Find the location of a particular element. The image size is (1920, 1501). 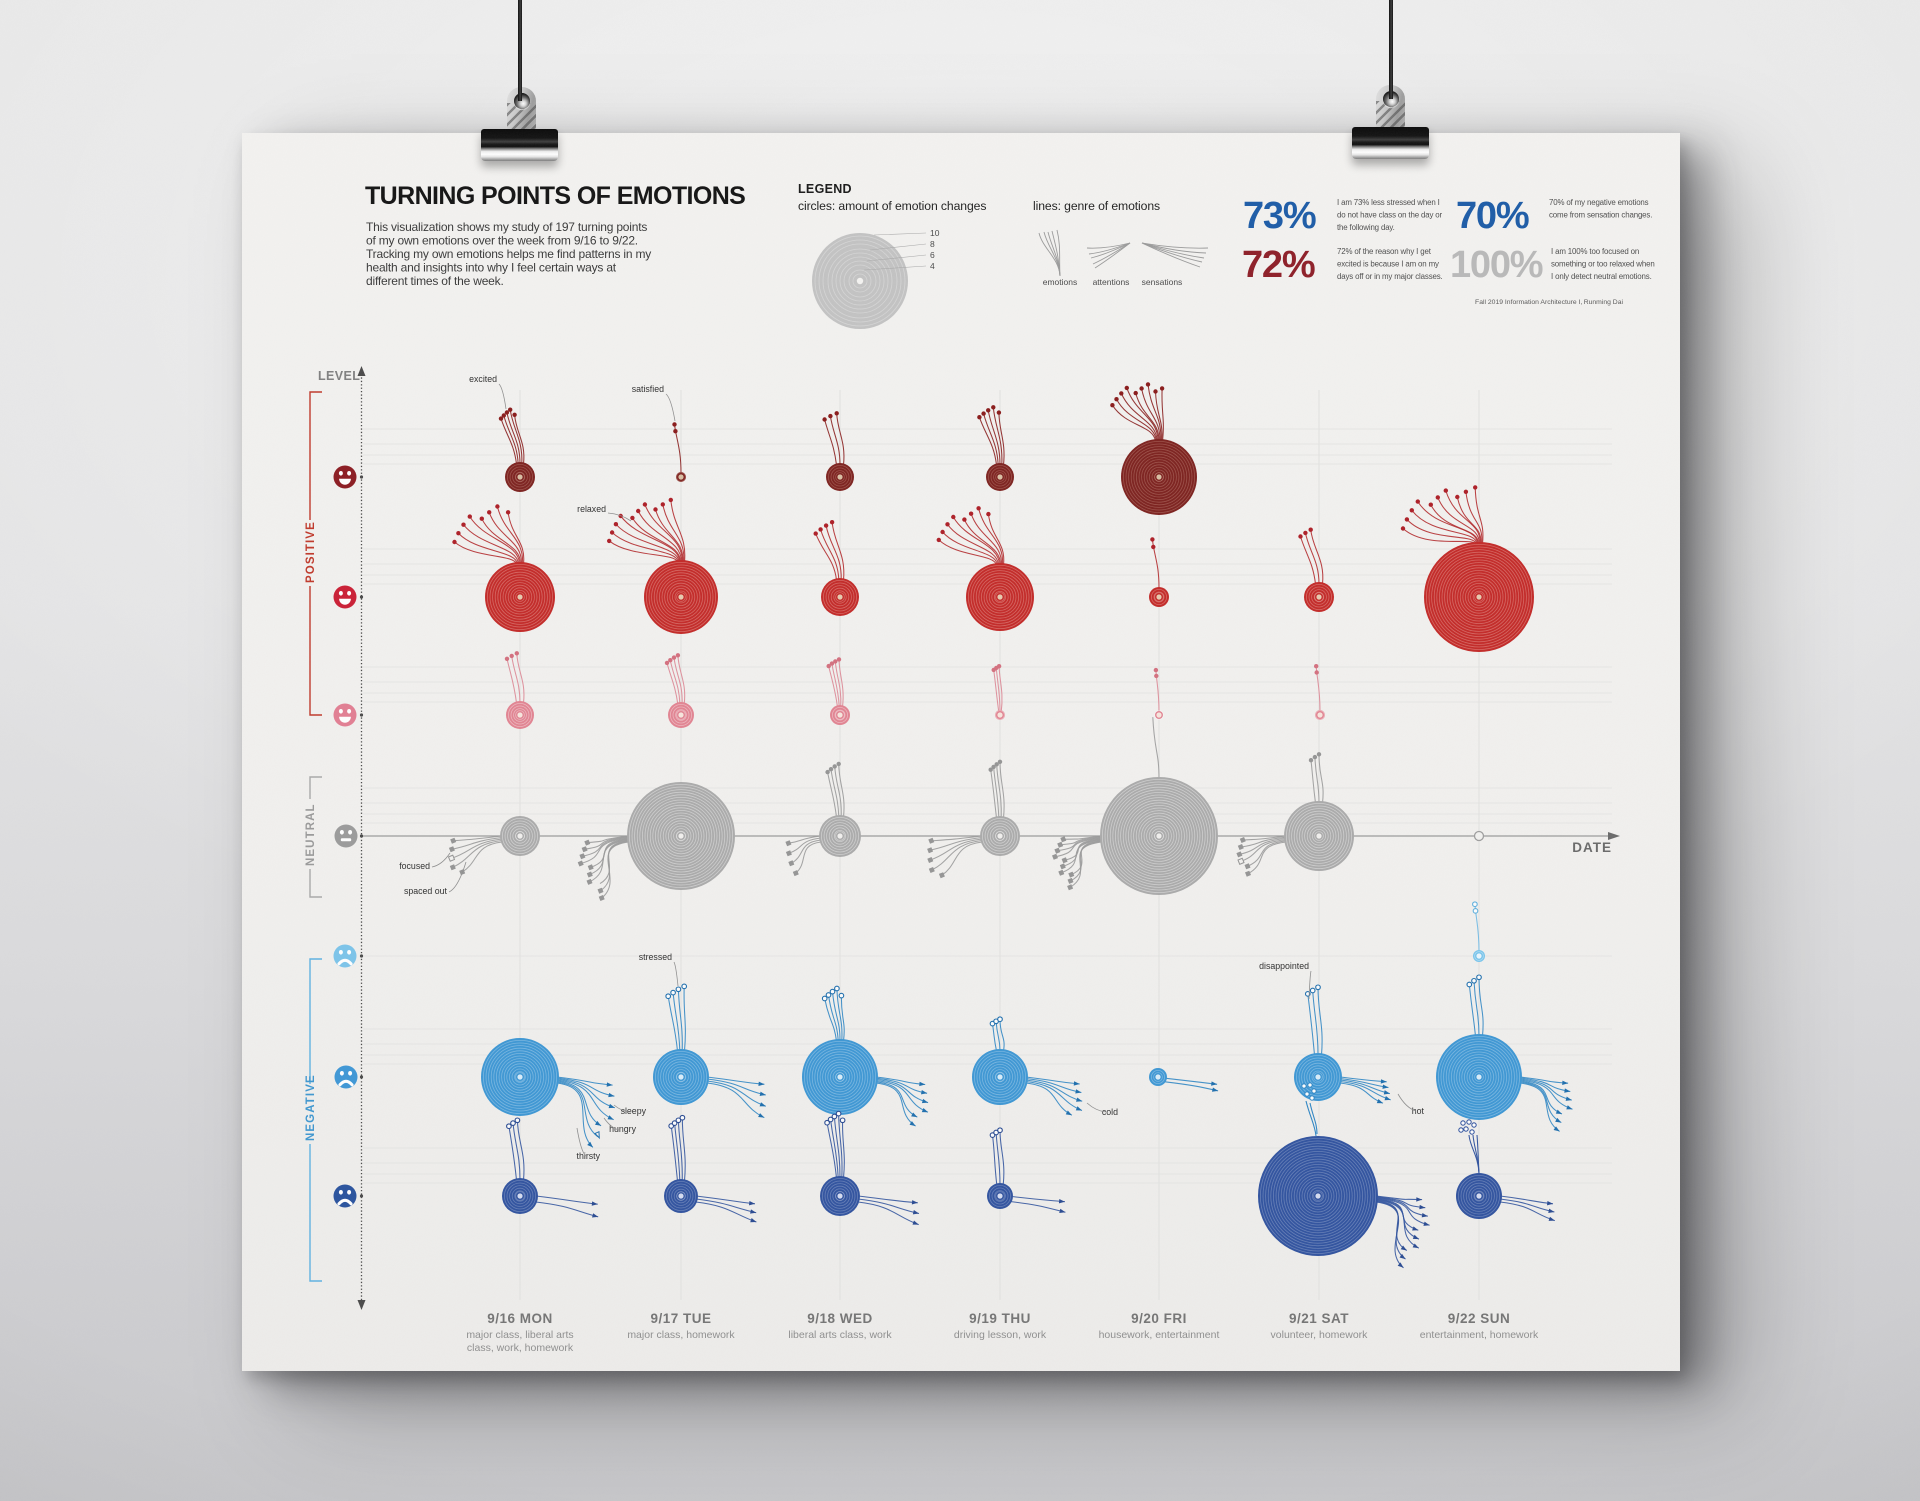

svg-text: 70% is located at coordinates (1492, 216).